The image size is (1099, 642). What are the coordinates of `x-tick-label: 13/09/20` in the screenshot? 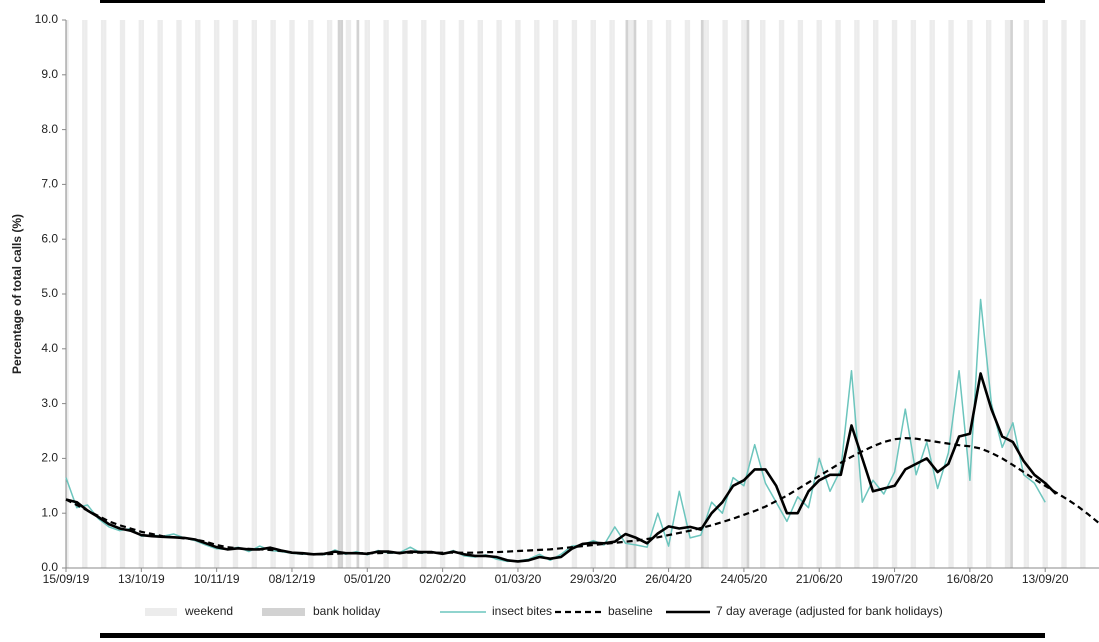 It's located at (1045, 579).